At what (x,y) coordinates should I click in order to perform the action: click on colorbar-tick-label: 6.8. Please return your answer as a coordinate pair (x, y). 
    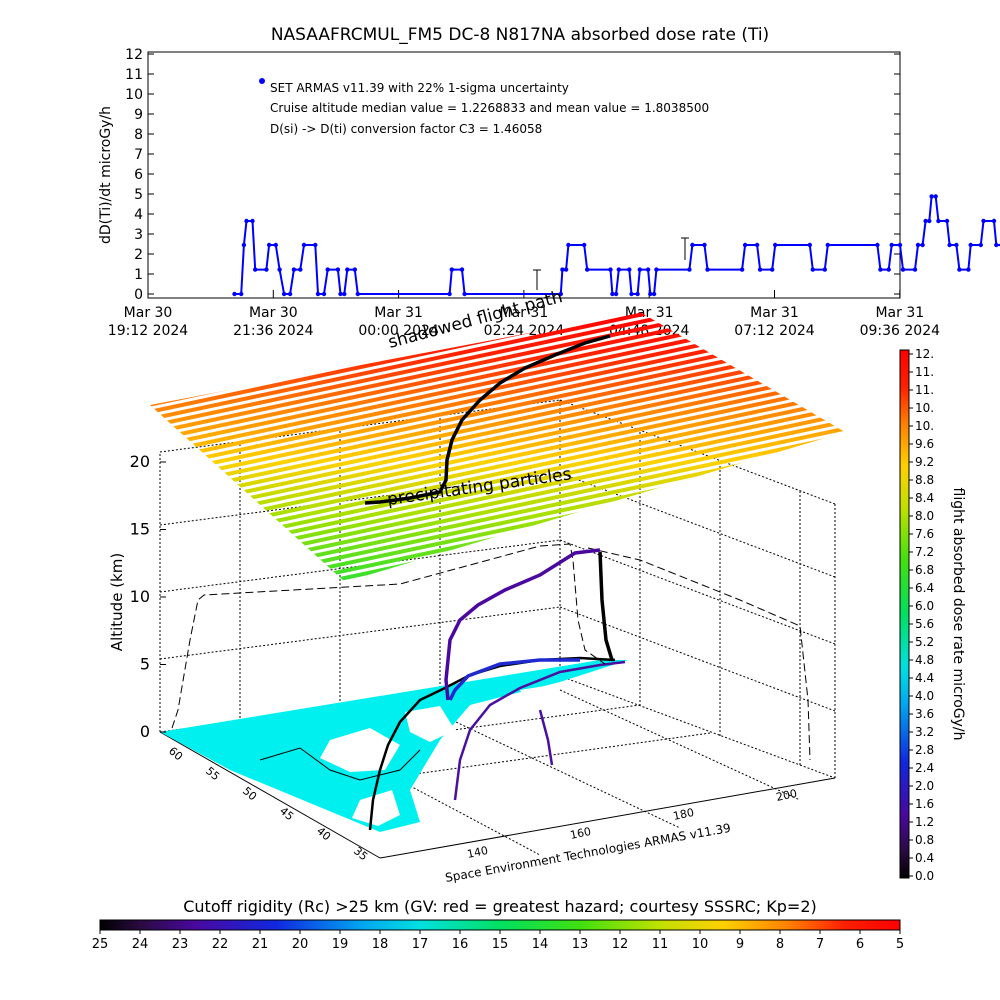
    Looking at the image, I should click on (924, 570).